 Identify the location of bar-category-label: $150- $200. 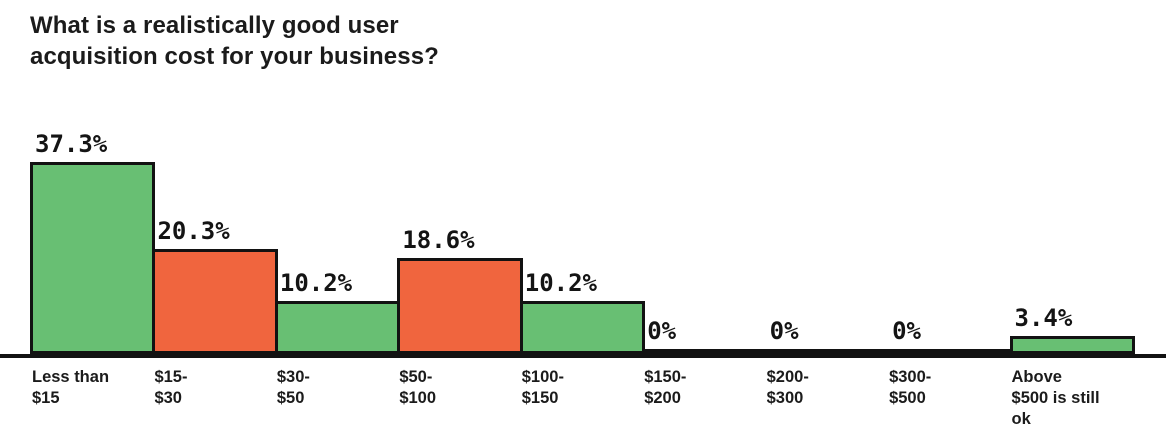
(665, 387).